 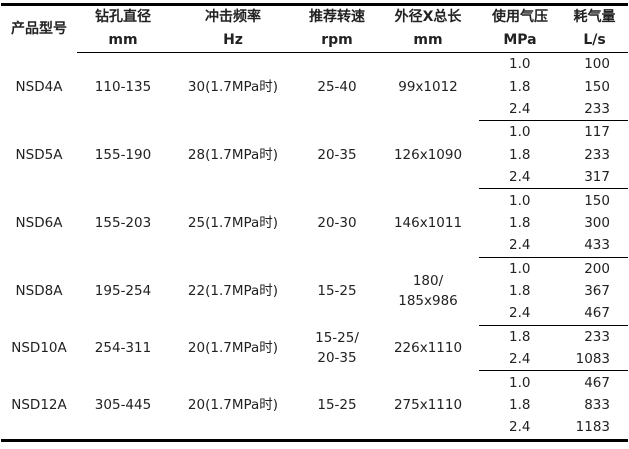 What do you see at coordinates (123, 86) in the screenshot?
I see `drill-cell: 110-135` at bounding box center [123, 86].